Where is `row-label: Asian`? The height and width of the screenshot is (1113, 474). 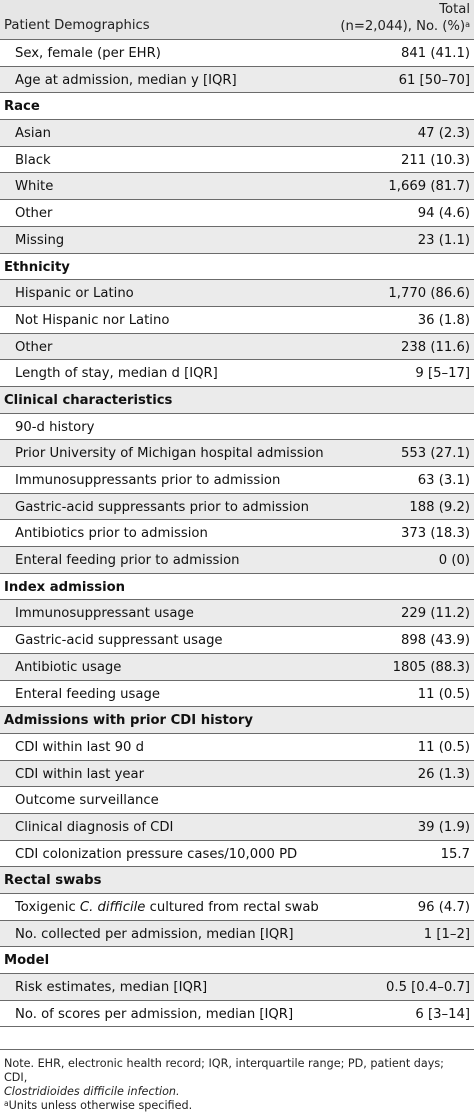
row-label: Asian is located at coordinates (33, 134).